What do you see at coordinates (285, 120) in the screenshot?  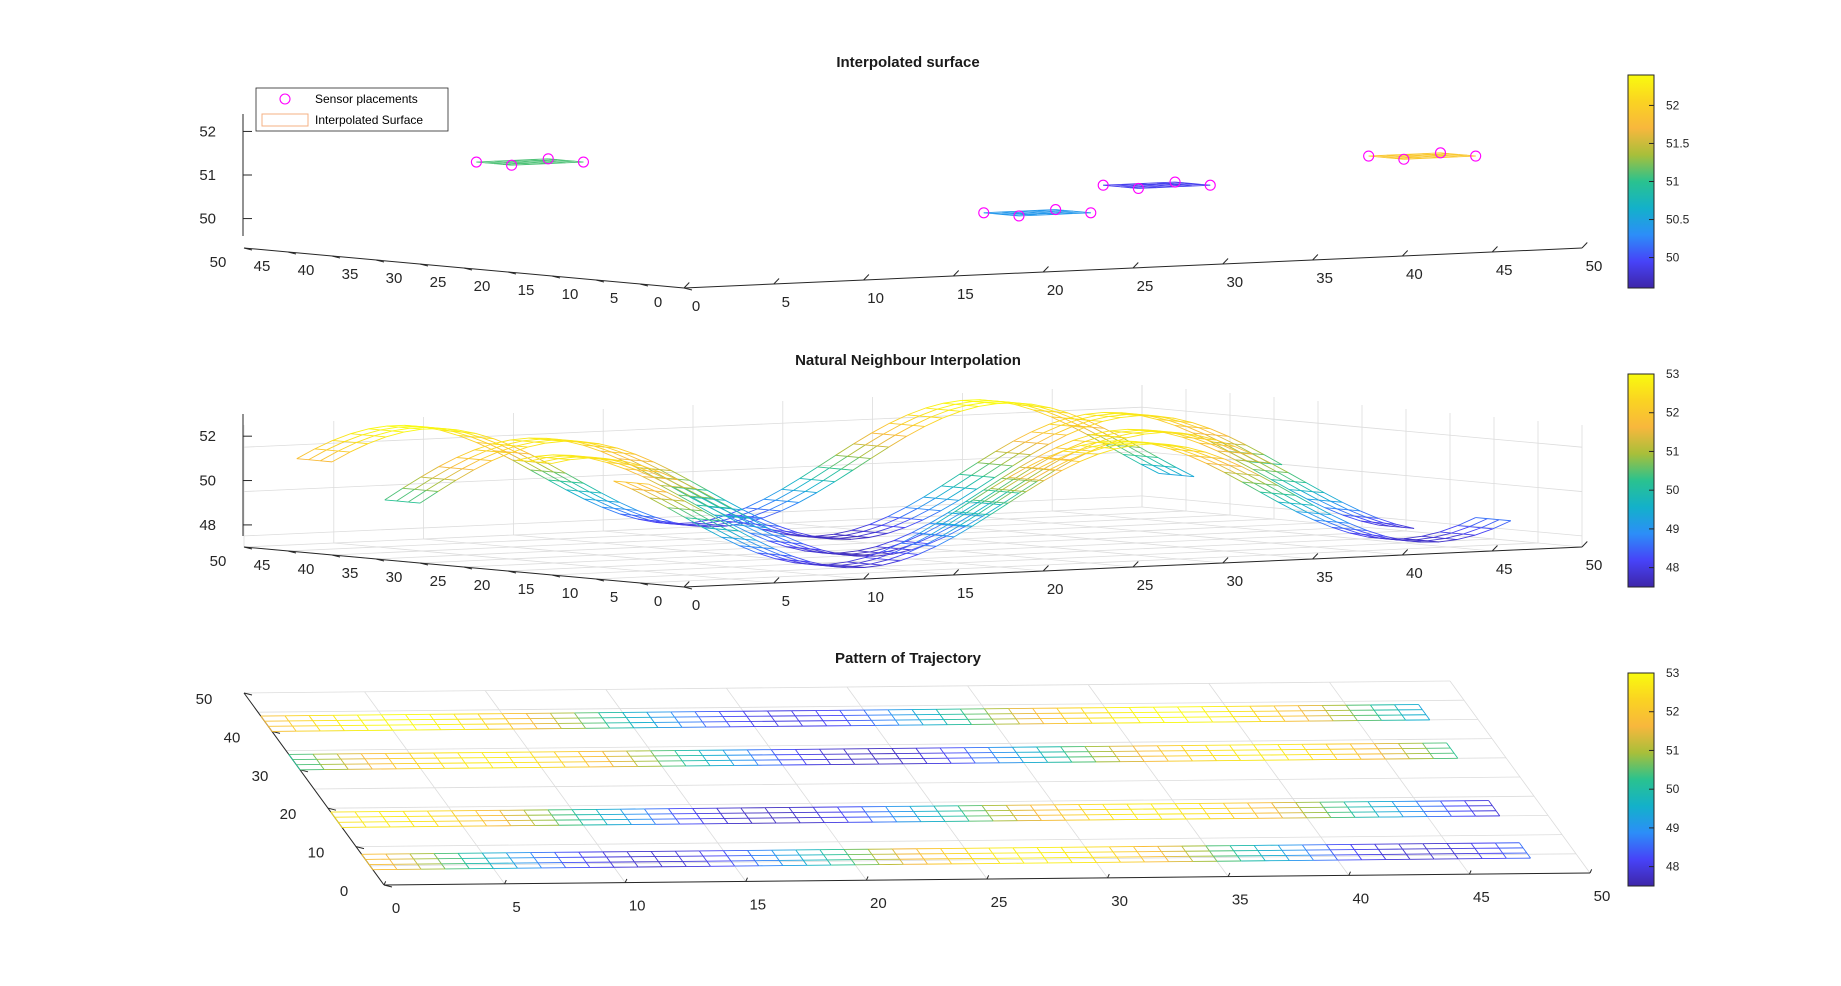 I see `legend-marker-surface-icon` at bounding box center [285, 120].